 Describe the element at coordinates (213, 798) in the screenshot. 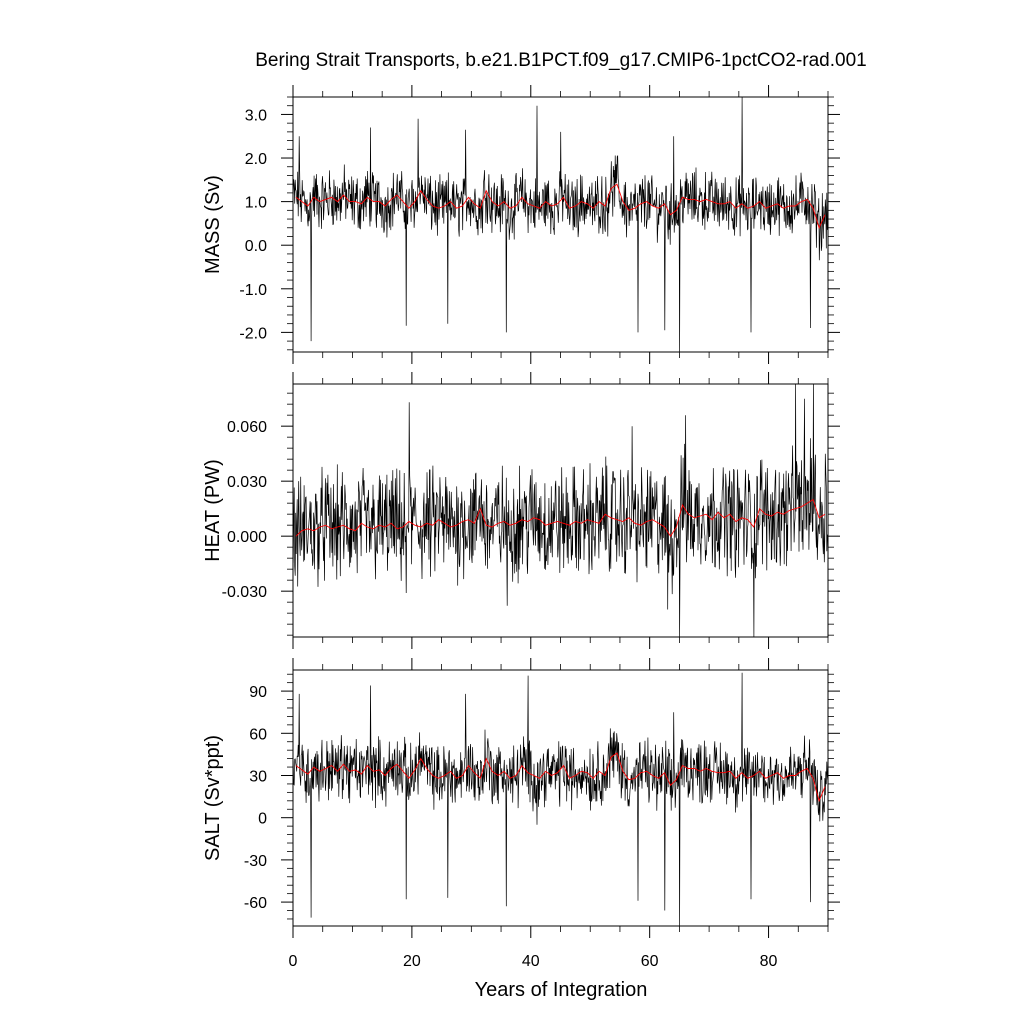

I see `y-axis-label: SALT (Sv*ppt)` at that location.